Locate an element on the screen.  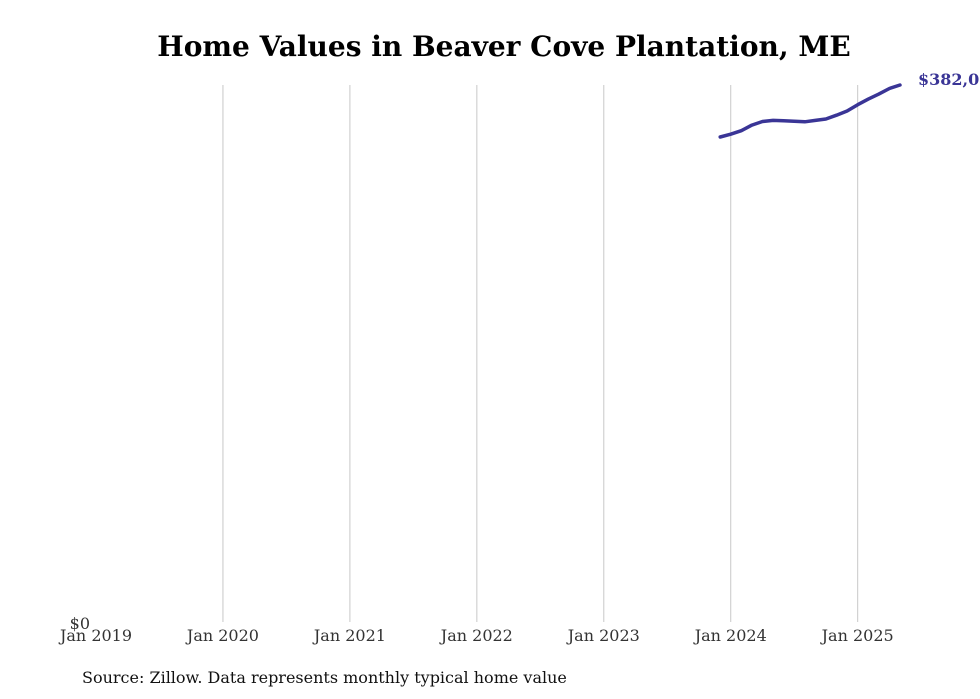
end-value-label: $382,000 is located at coordinates (949, 79).